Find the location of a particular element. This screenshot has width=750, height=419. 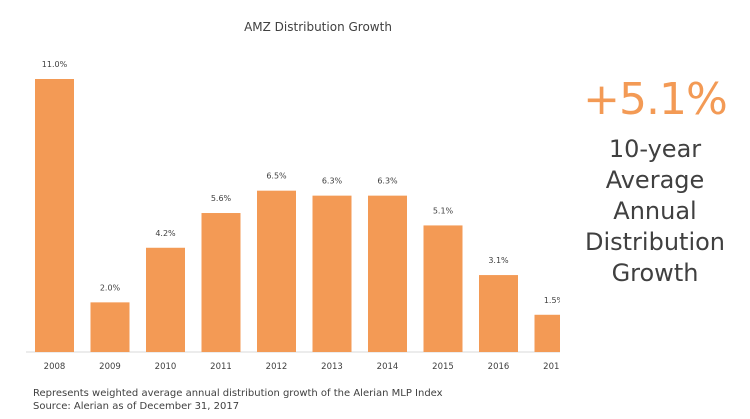

x-tick-label-2012: 2012 is located at coordinates (277, 367).